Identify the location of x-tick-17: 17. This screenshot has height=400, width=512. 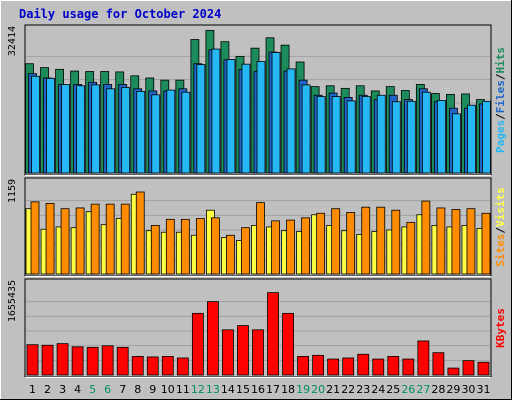
(273, 389).